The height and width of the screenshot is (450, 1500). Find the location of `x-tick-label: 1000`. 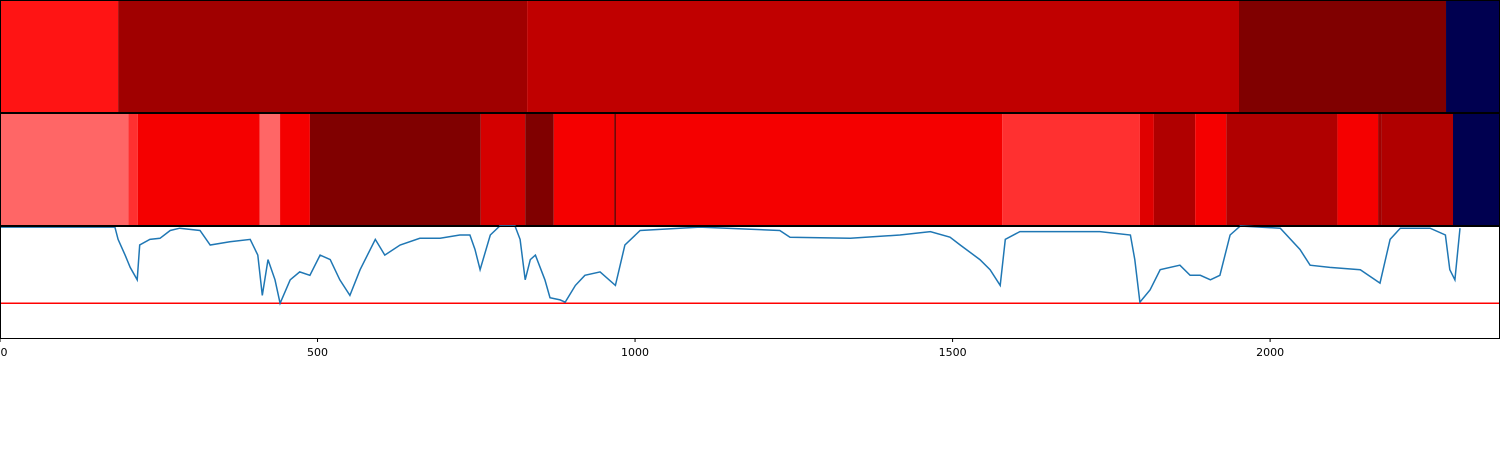

x-tick-label: 1000 is located at coordinates (635, 352).